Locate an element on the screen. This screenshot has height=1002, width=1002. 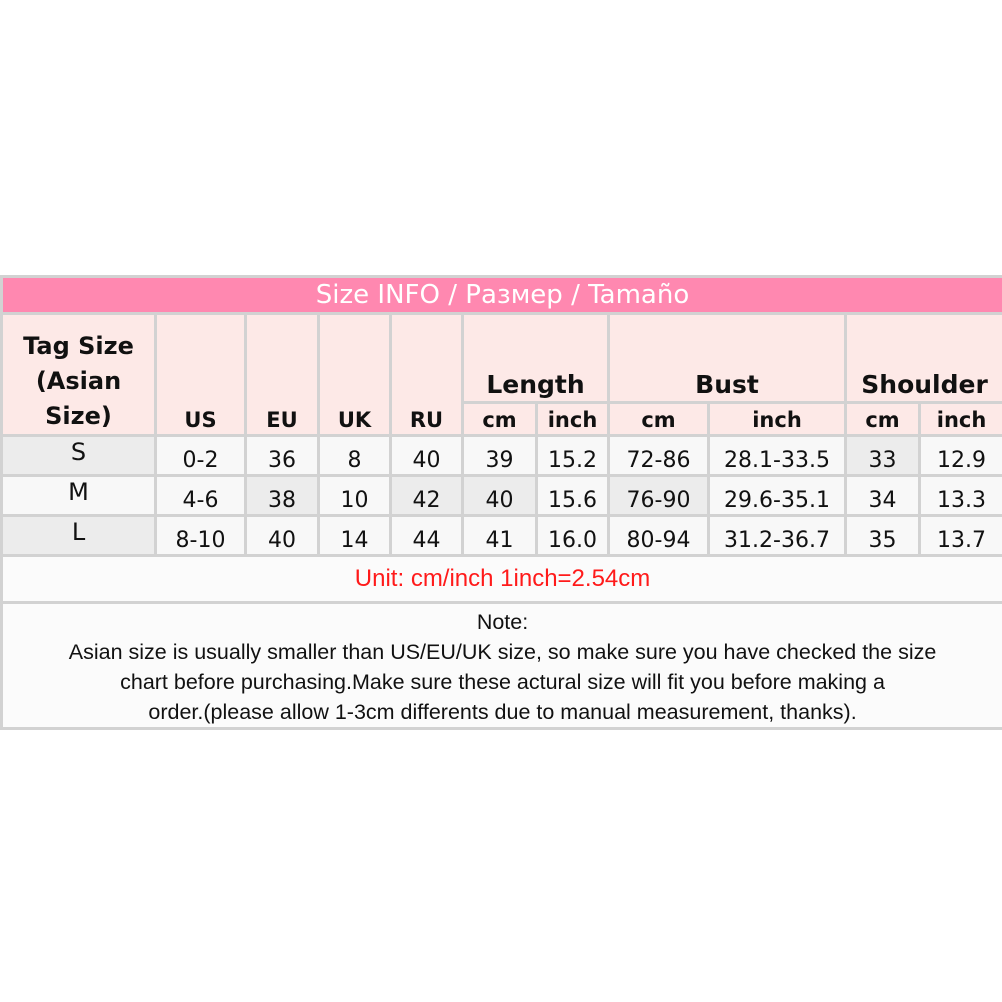
table-cell: 13.7 is located at coordinates (959, 535).